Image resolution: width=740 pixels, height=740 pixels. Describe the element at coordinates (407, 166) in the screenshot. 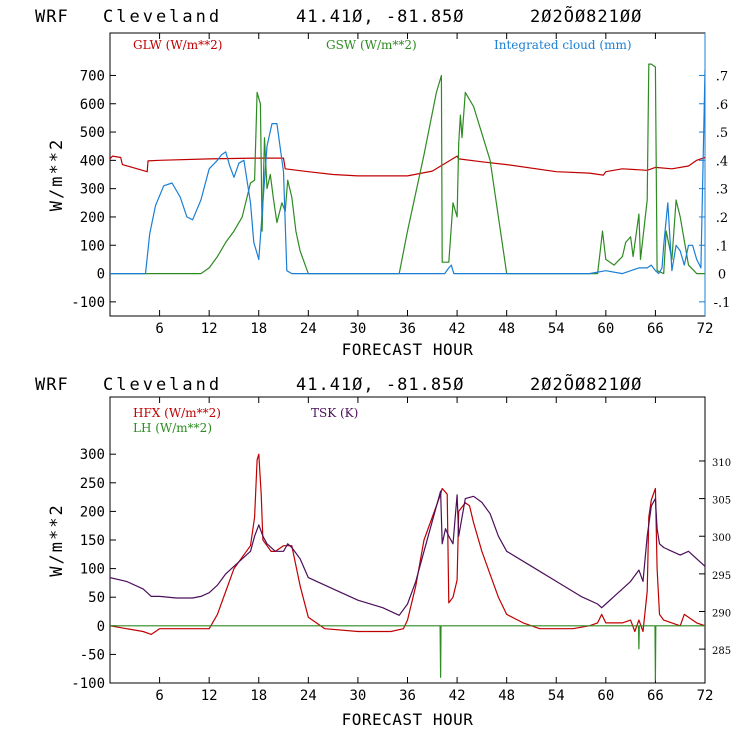

I see `series-line-glw` at that location.